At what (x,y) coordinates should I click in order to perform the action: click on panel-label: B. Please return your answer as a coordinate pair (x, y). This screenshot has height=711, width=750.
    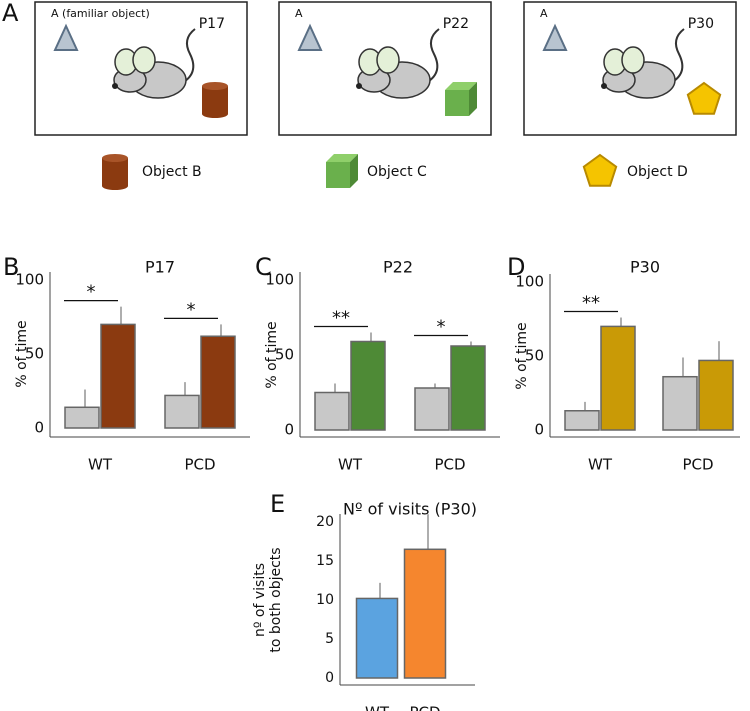
    Looking at the image, I should click on (11, 267).